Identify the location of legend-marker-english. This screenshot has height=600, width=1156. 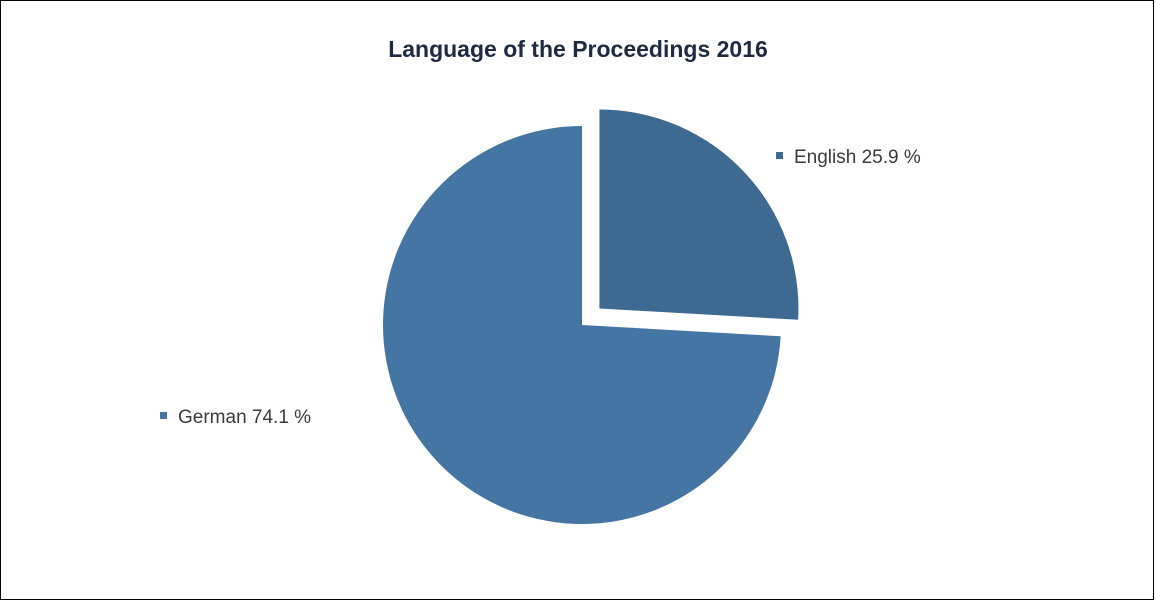
(779, 155).